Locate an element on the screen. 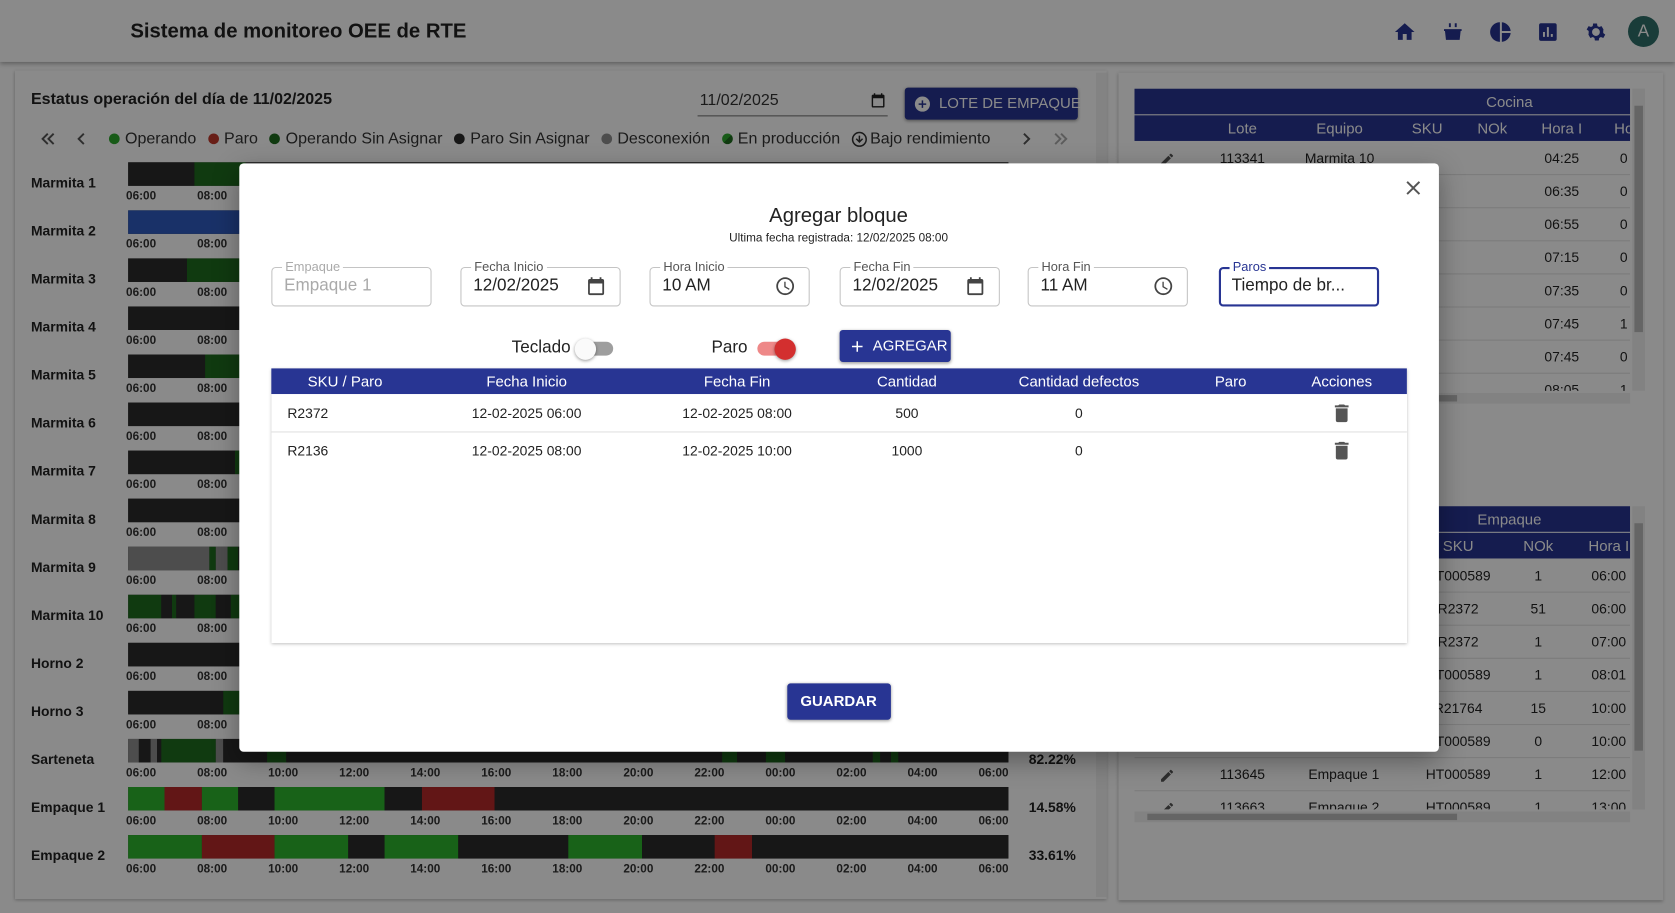  cell: 10:00 is located at coordinates (1609, 707).